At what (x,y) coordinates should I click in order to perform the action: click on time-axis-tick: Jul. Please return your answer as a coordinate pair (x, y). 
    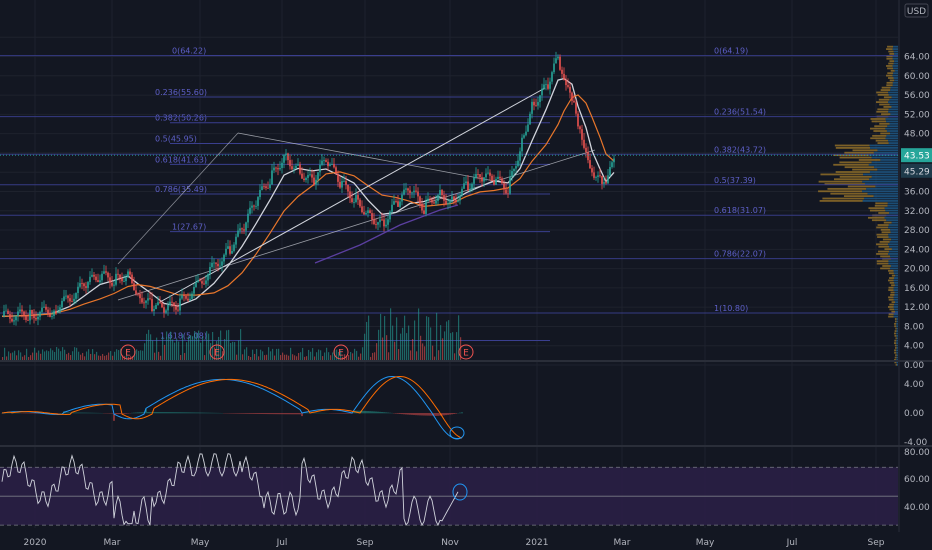
    Looking at the image, I should click on (282, 543).